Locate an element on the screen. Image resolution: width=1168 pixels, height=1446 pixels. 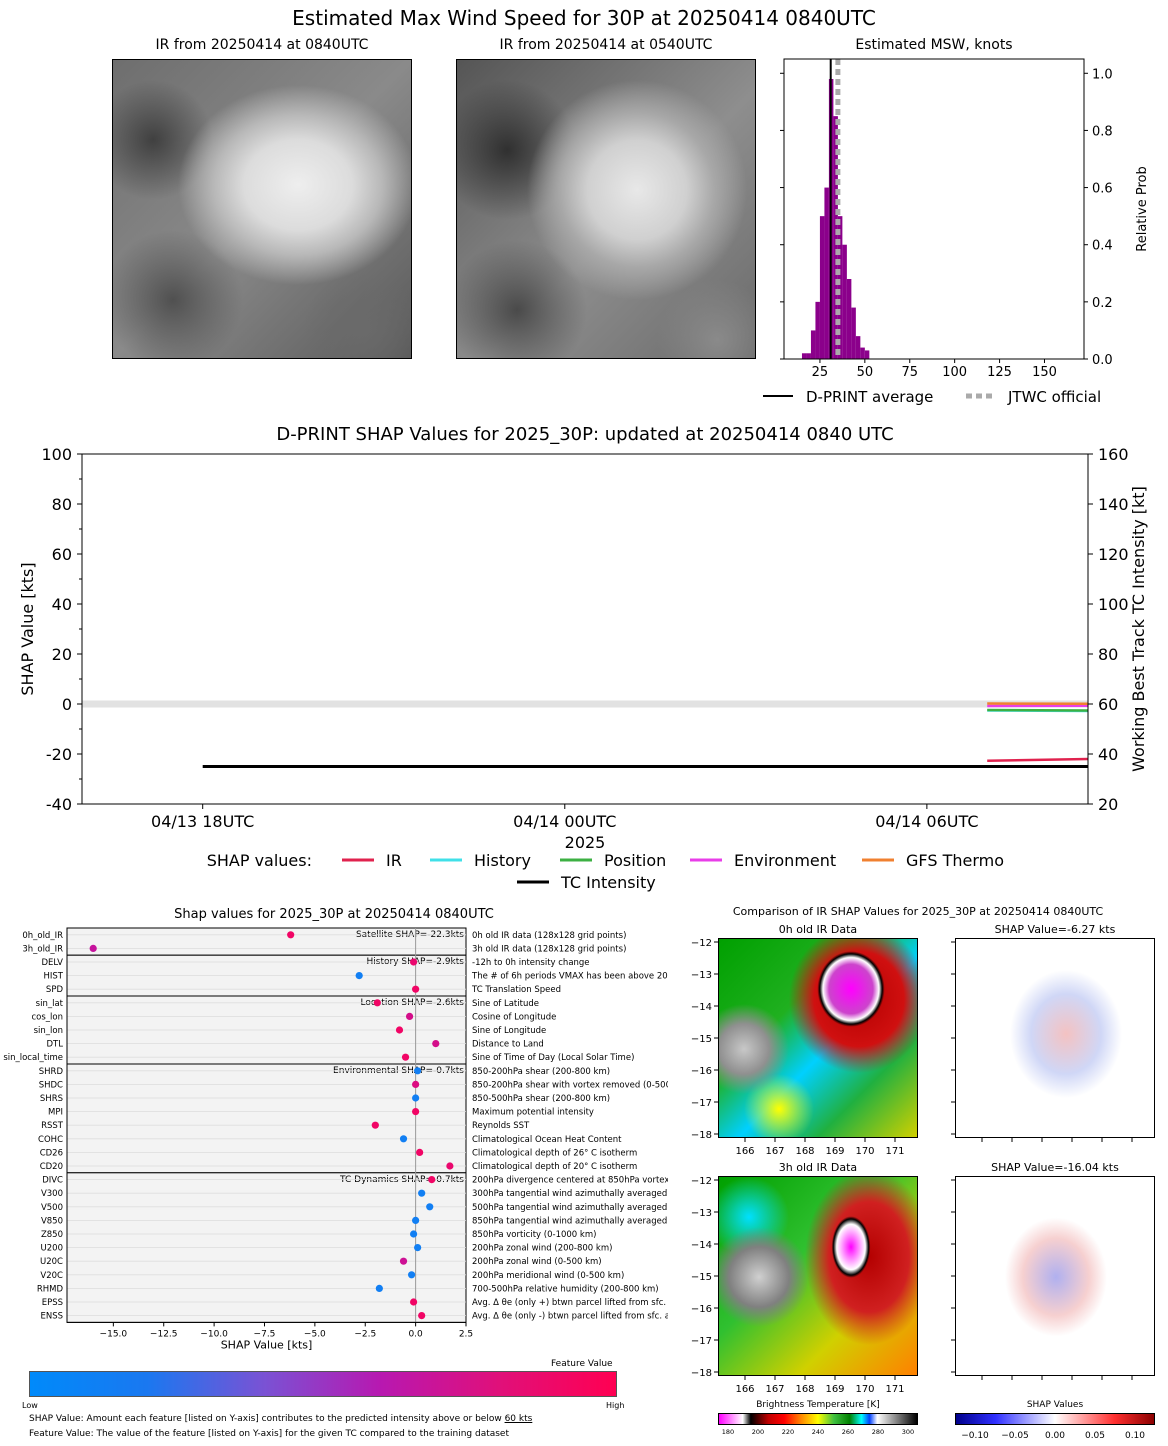
feature-name: COHC is located at coordinates (50, 1140).